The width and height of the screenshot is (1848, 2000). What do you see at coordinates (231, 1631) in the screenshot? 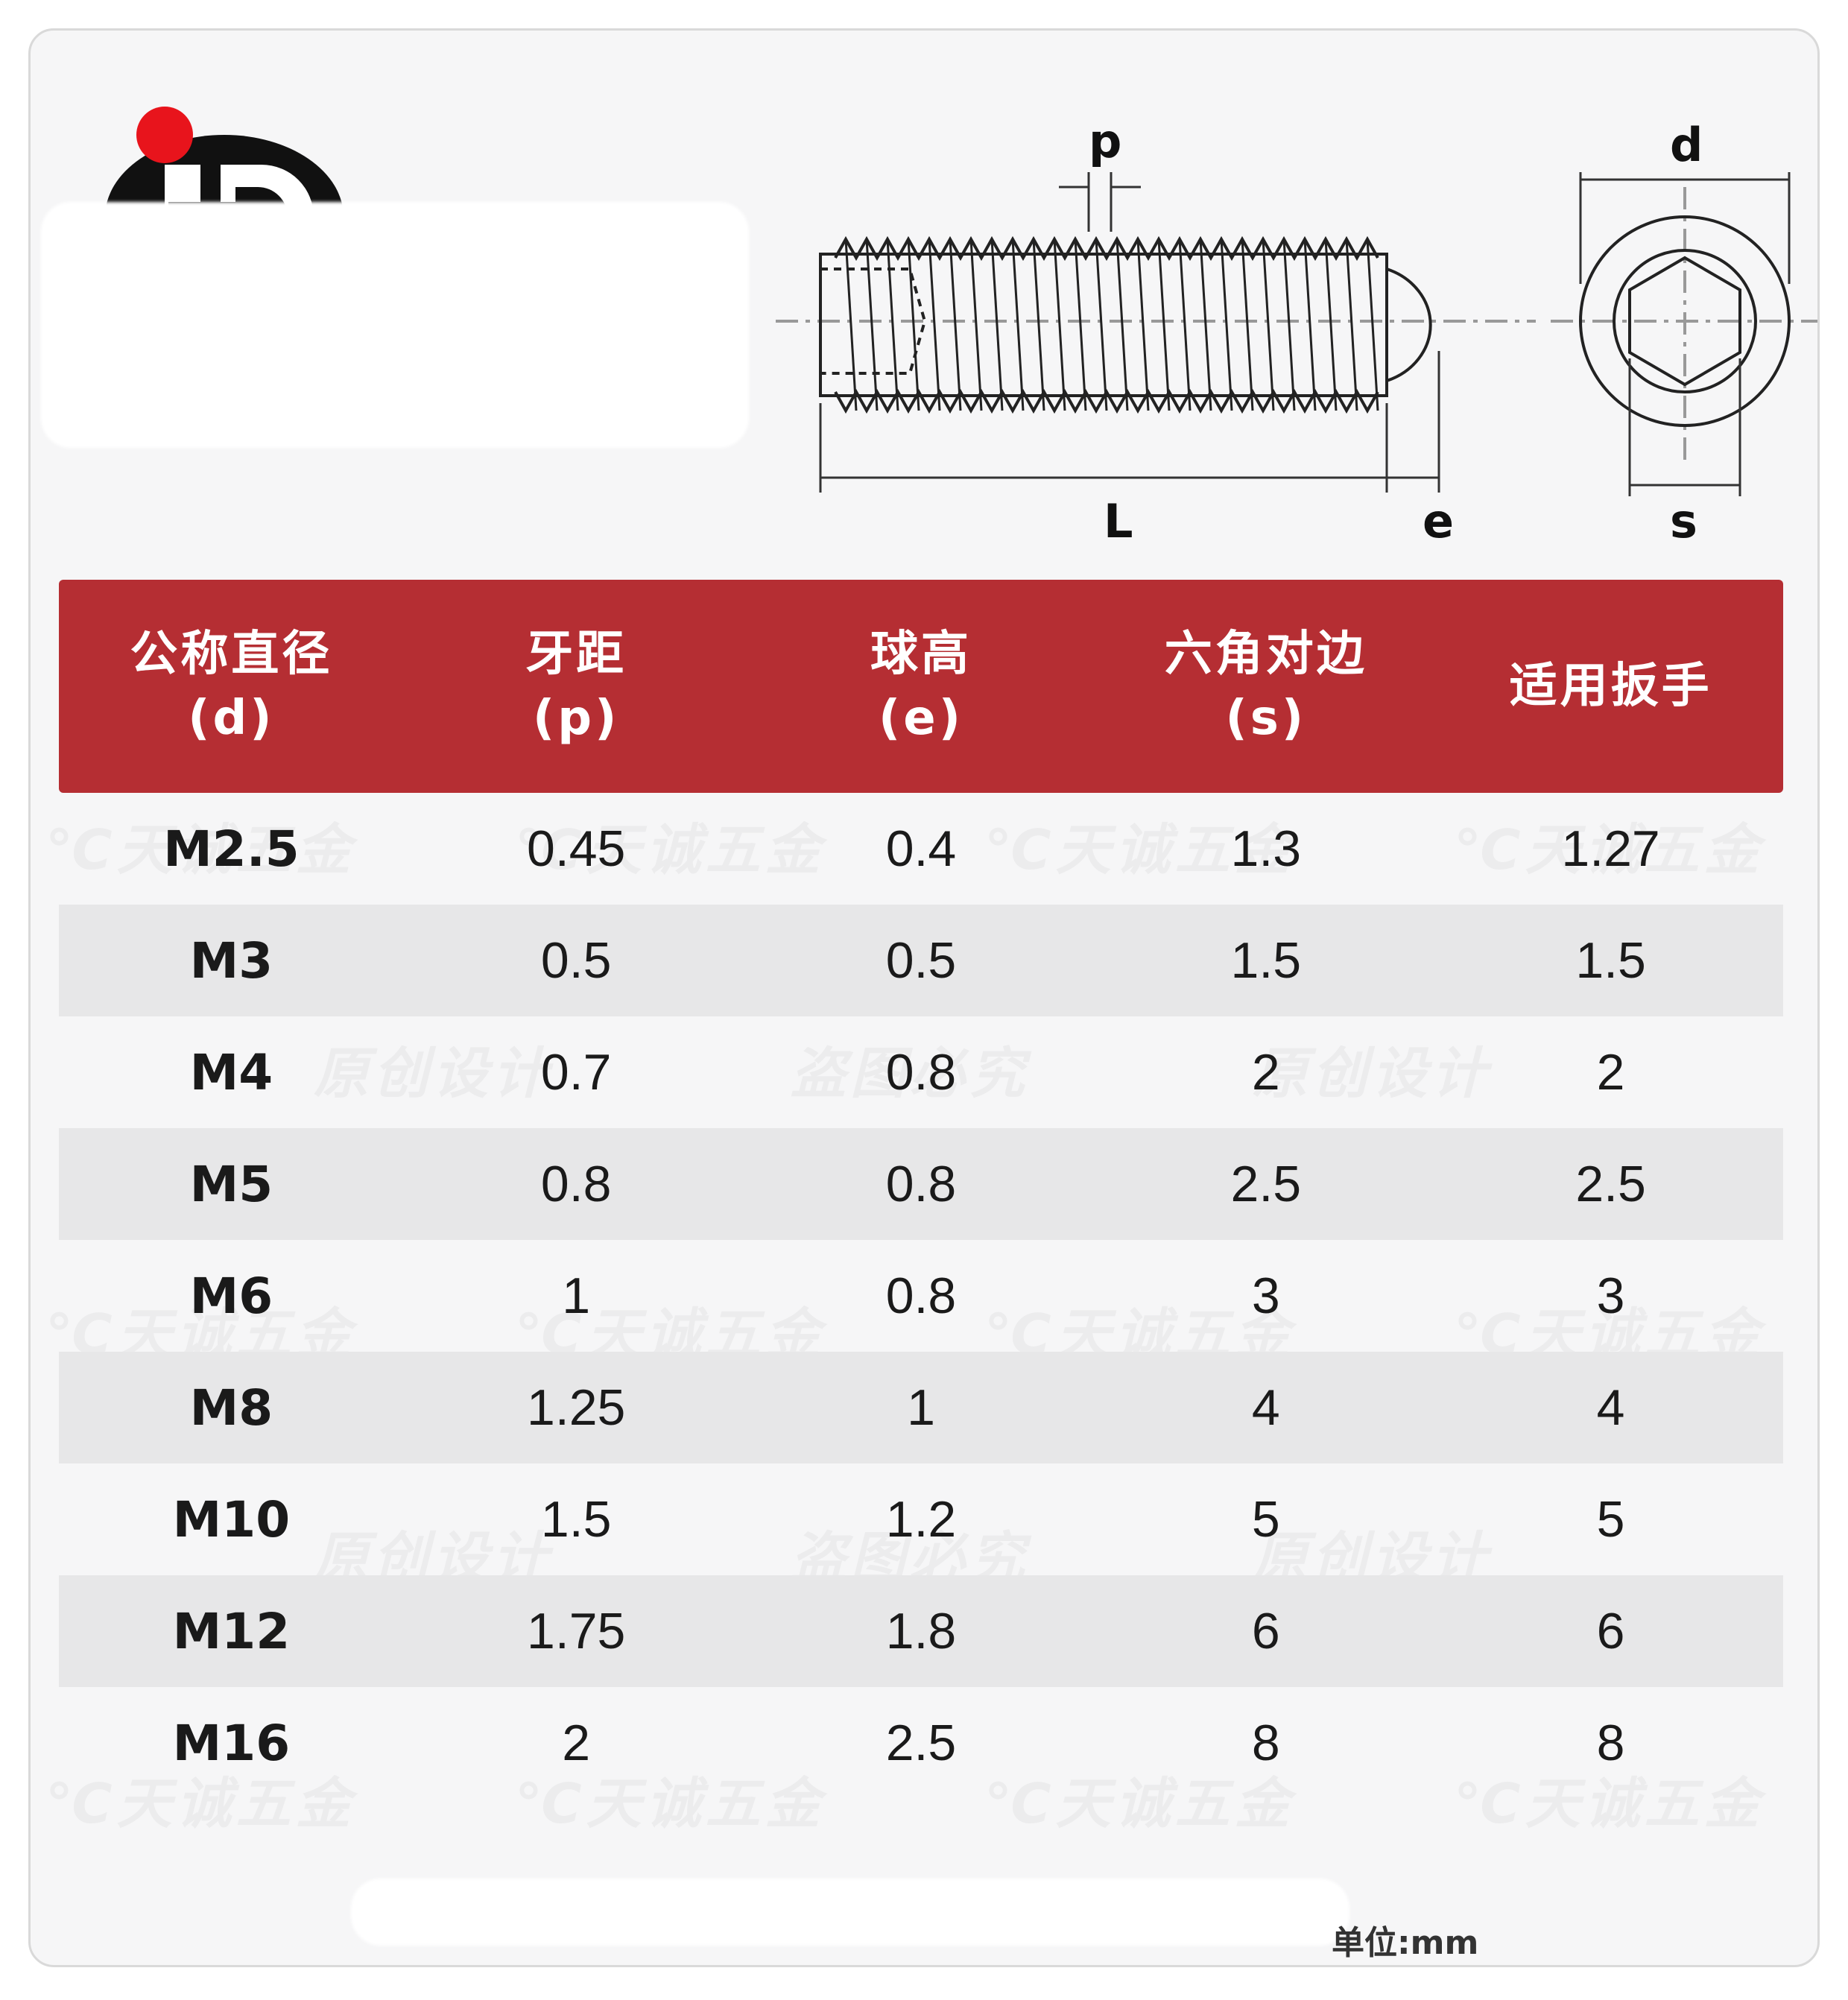
I see `table-cell: M12` at bounding box center [231, 1631].